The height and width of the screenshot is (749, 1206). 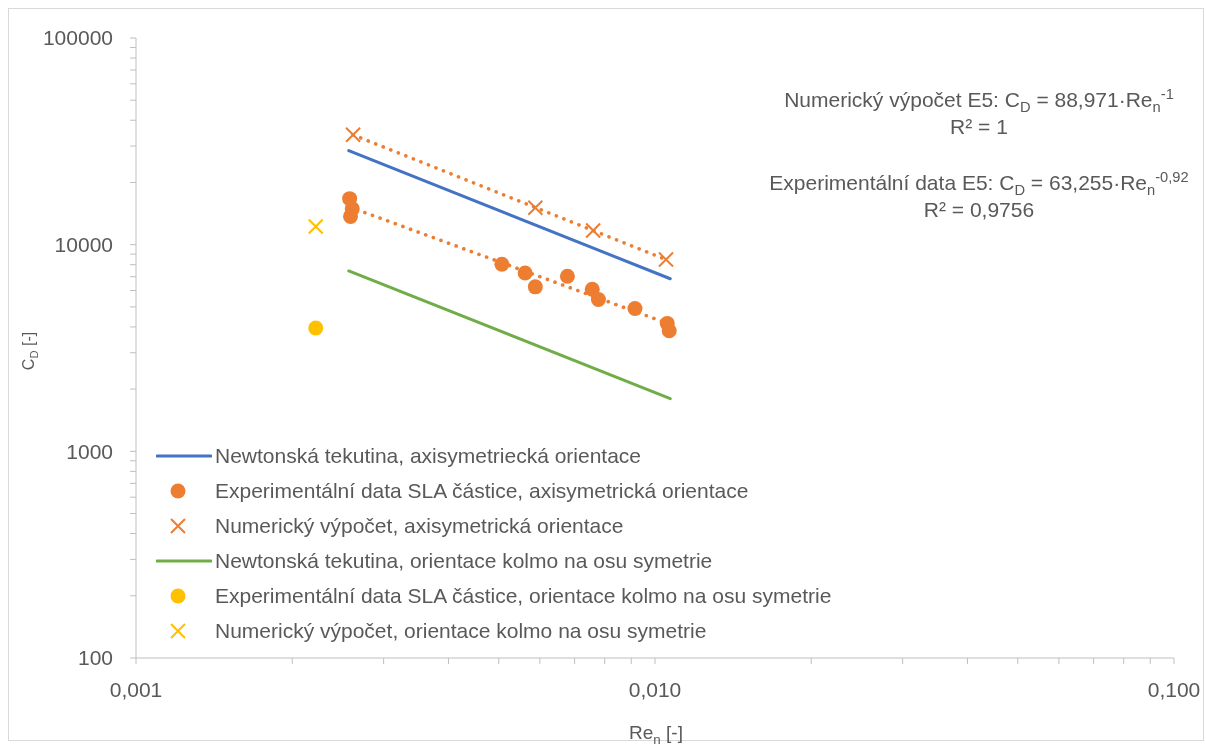 What do you see at coordinates (89, 451) in the screenshot?
I see `y-tick-label: 1000` at bounding box center [89, 451].